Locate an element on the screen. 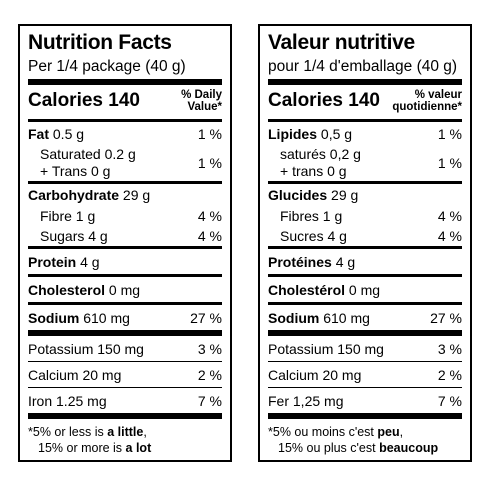  fibre: Fibre 1 g is located at coordinates (68, 215).